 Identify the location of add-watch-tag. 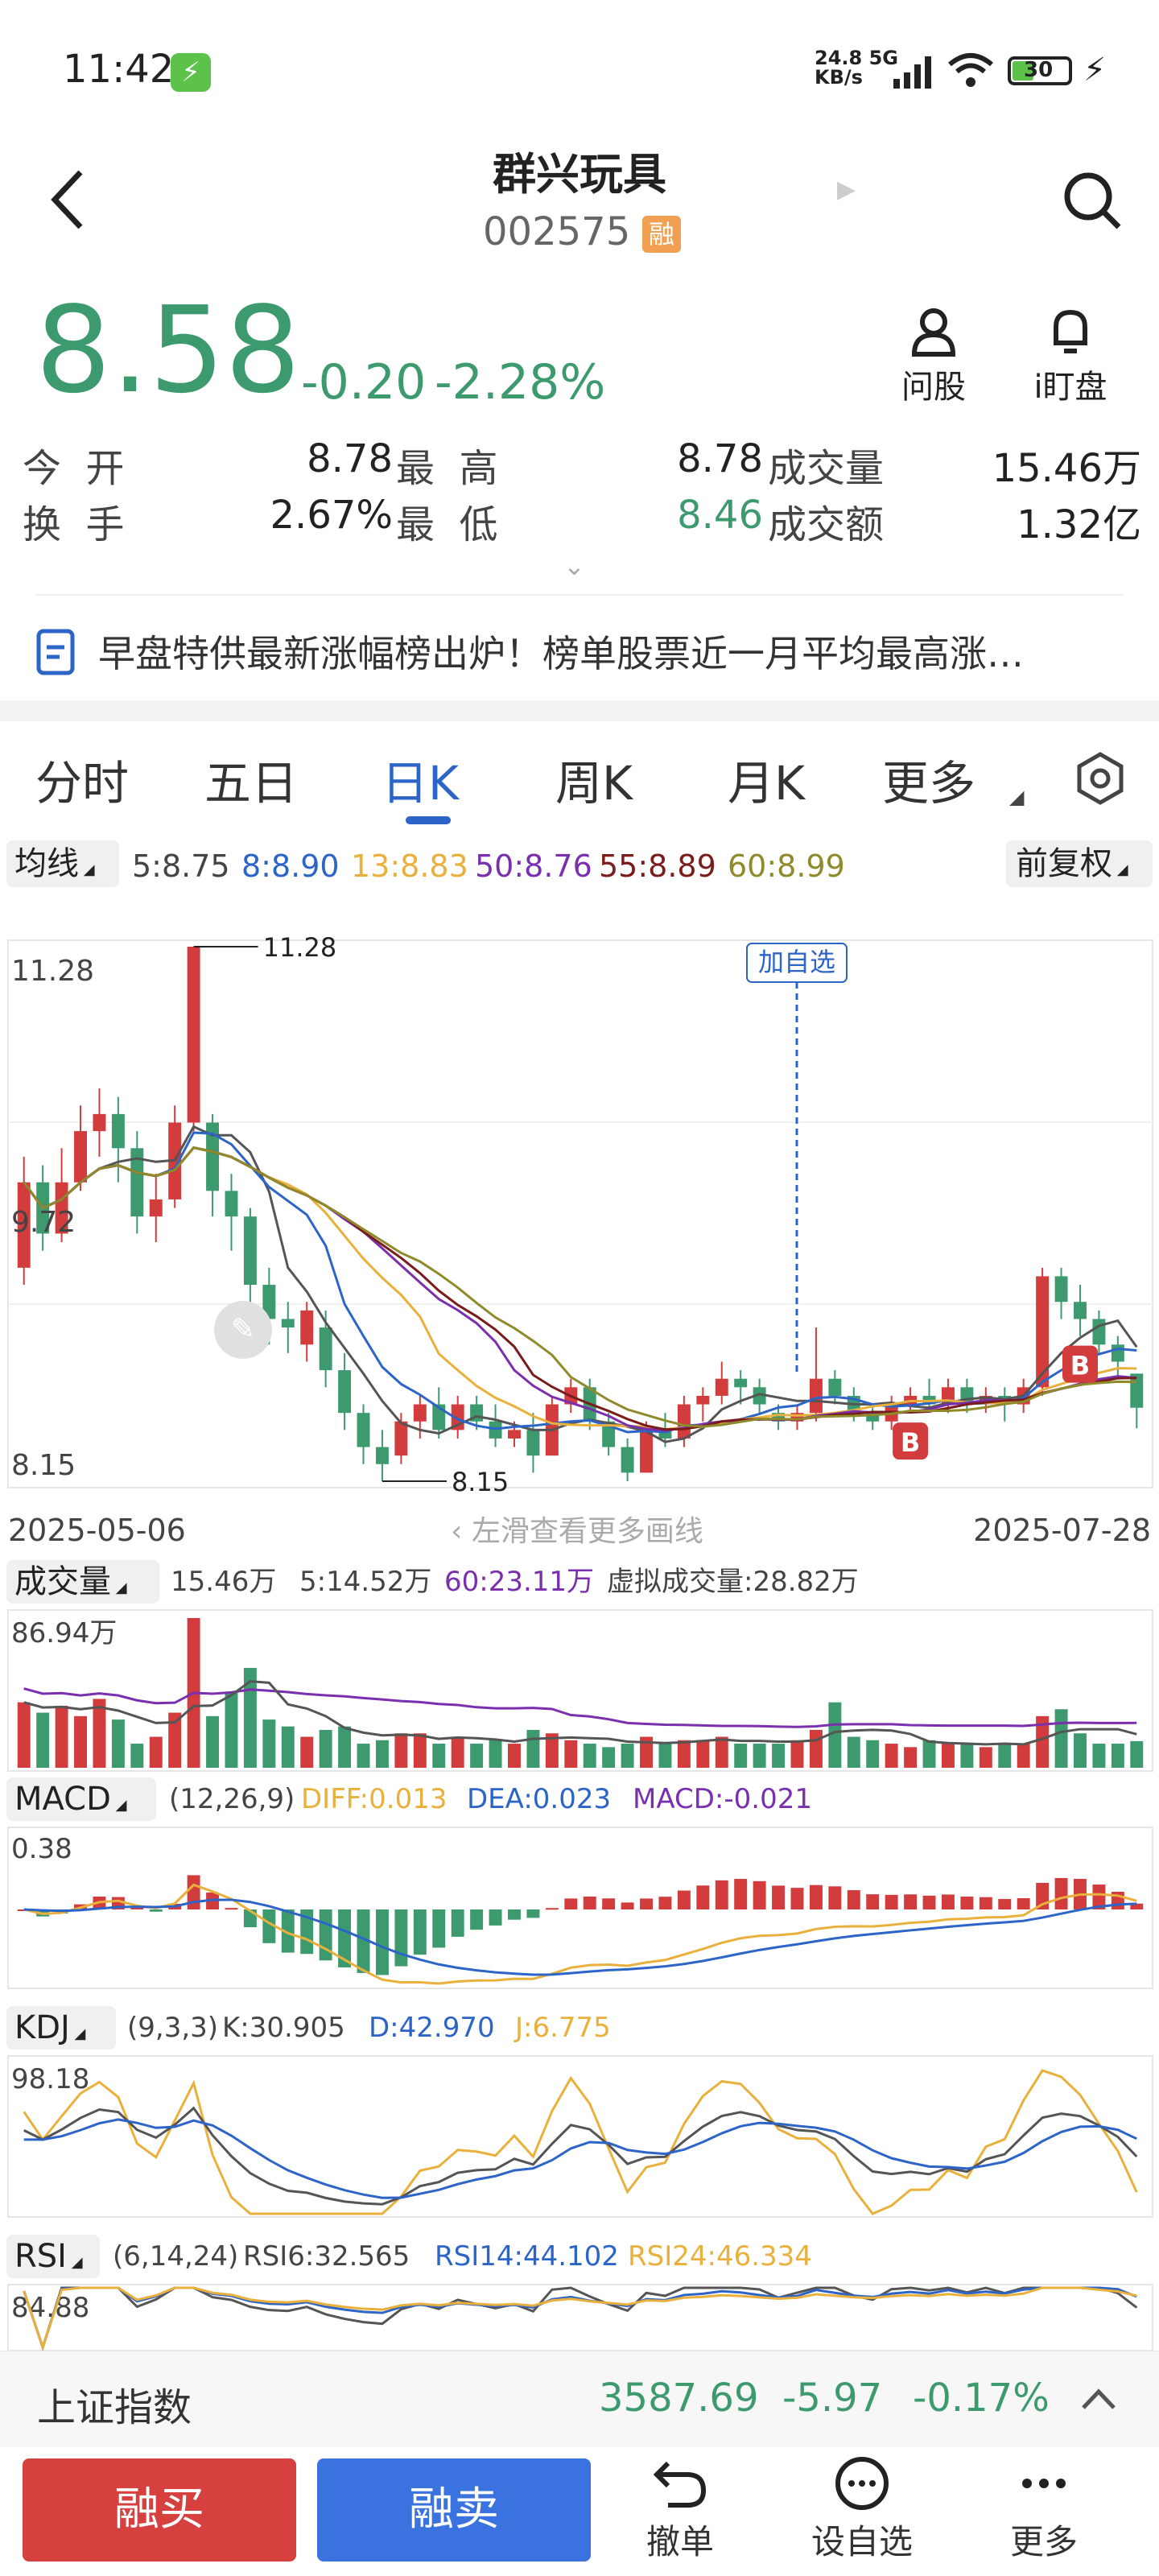
(797, 963).